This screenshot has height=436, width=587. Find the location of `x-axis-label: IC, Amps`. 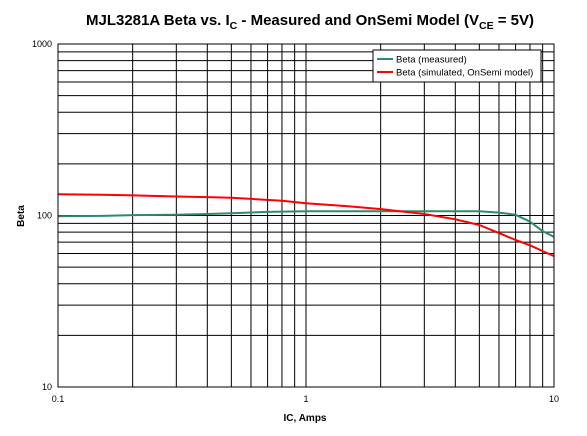

x-axis-label: IC, Amps is located at coordinates (305, 418).